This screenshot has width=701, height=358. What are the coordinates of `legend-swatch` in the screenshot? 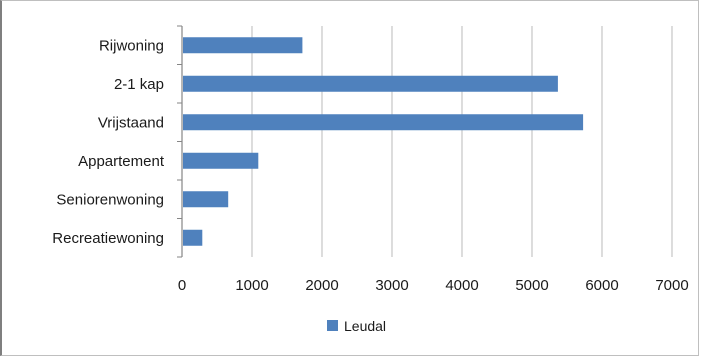 It's located at (332, 325).